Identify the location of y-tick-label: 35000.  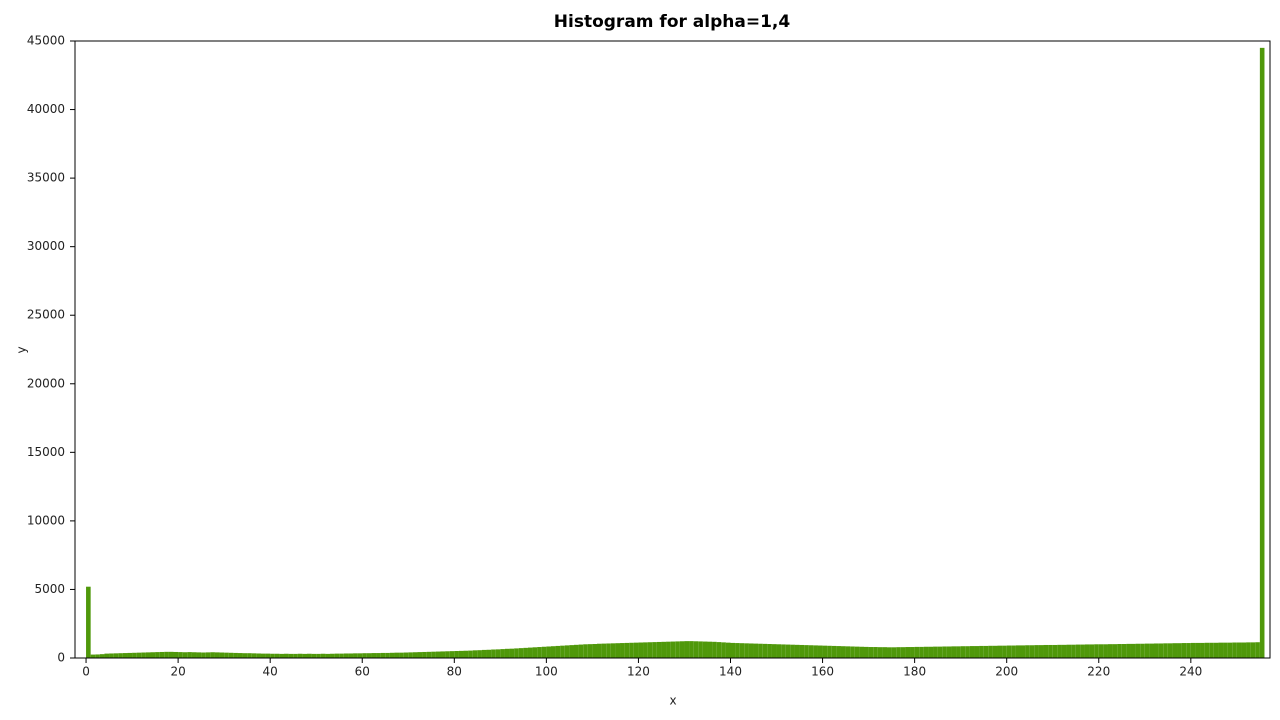
(46, 178).